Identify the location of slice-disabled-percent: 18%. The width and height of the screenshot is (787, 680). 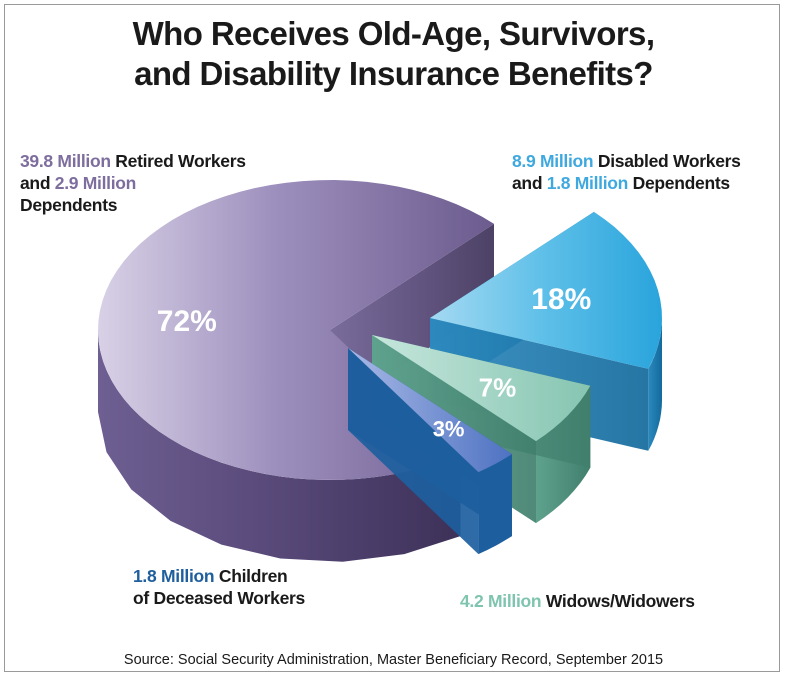
(561, 299).